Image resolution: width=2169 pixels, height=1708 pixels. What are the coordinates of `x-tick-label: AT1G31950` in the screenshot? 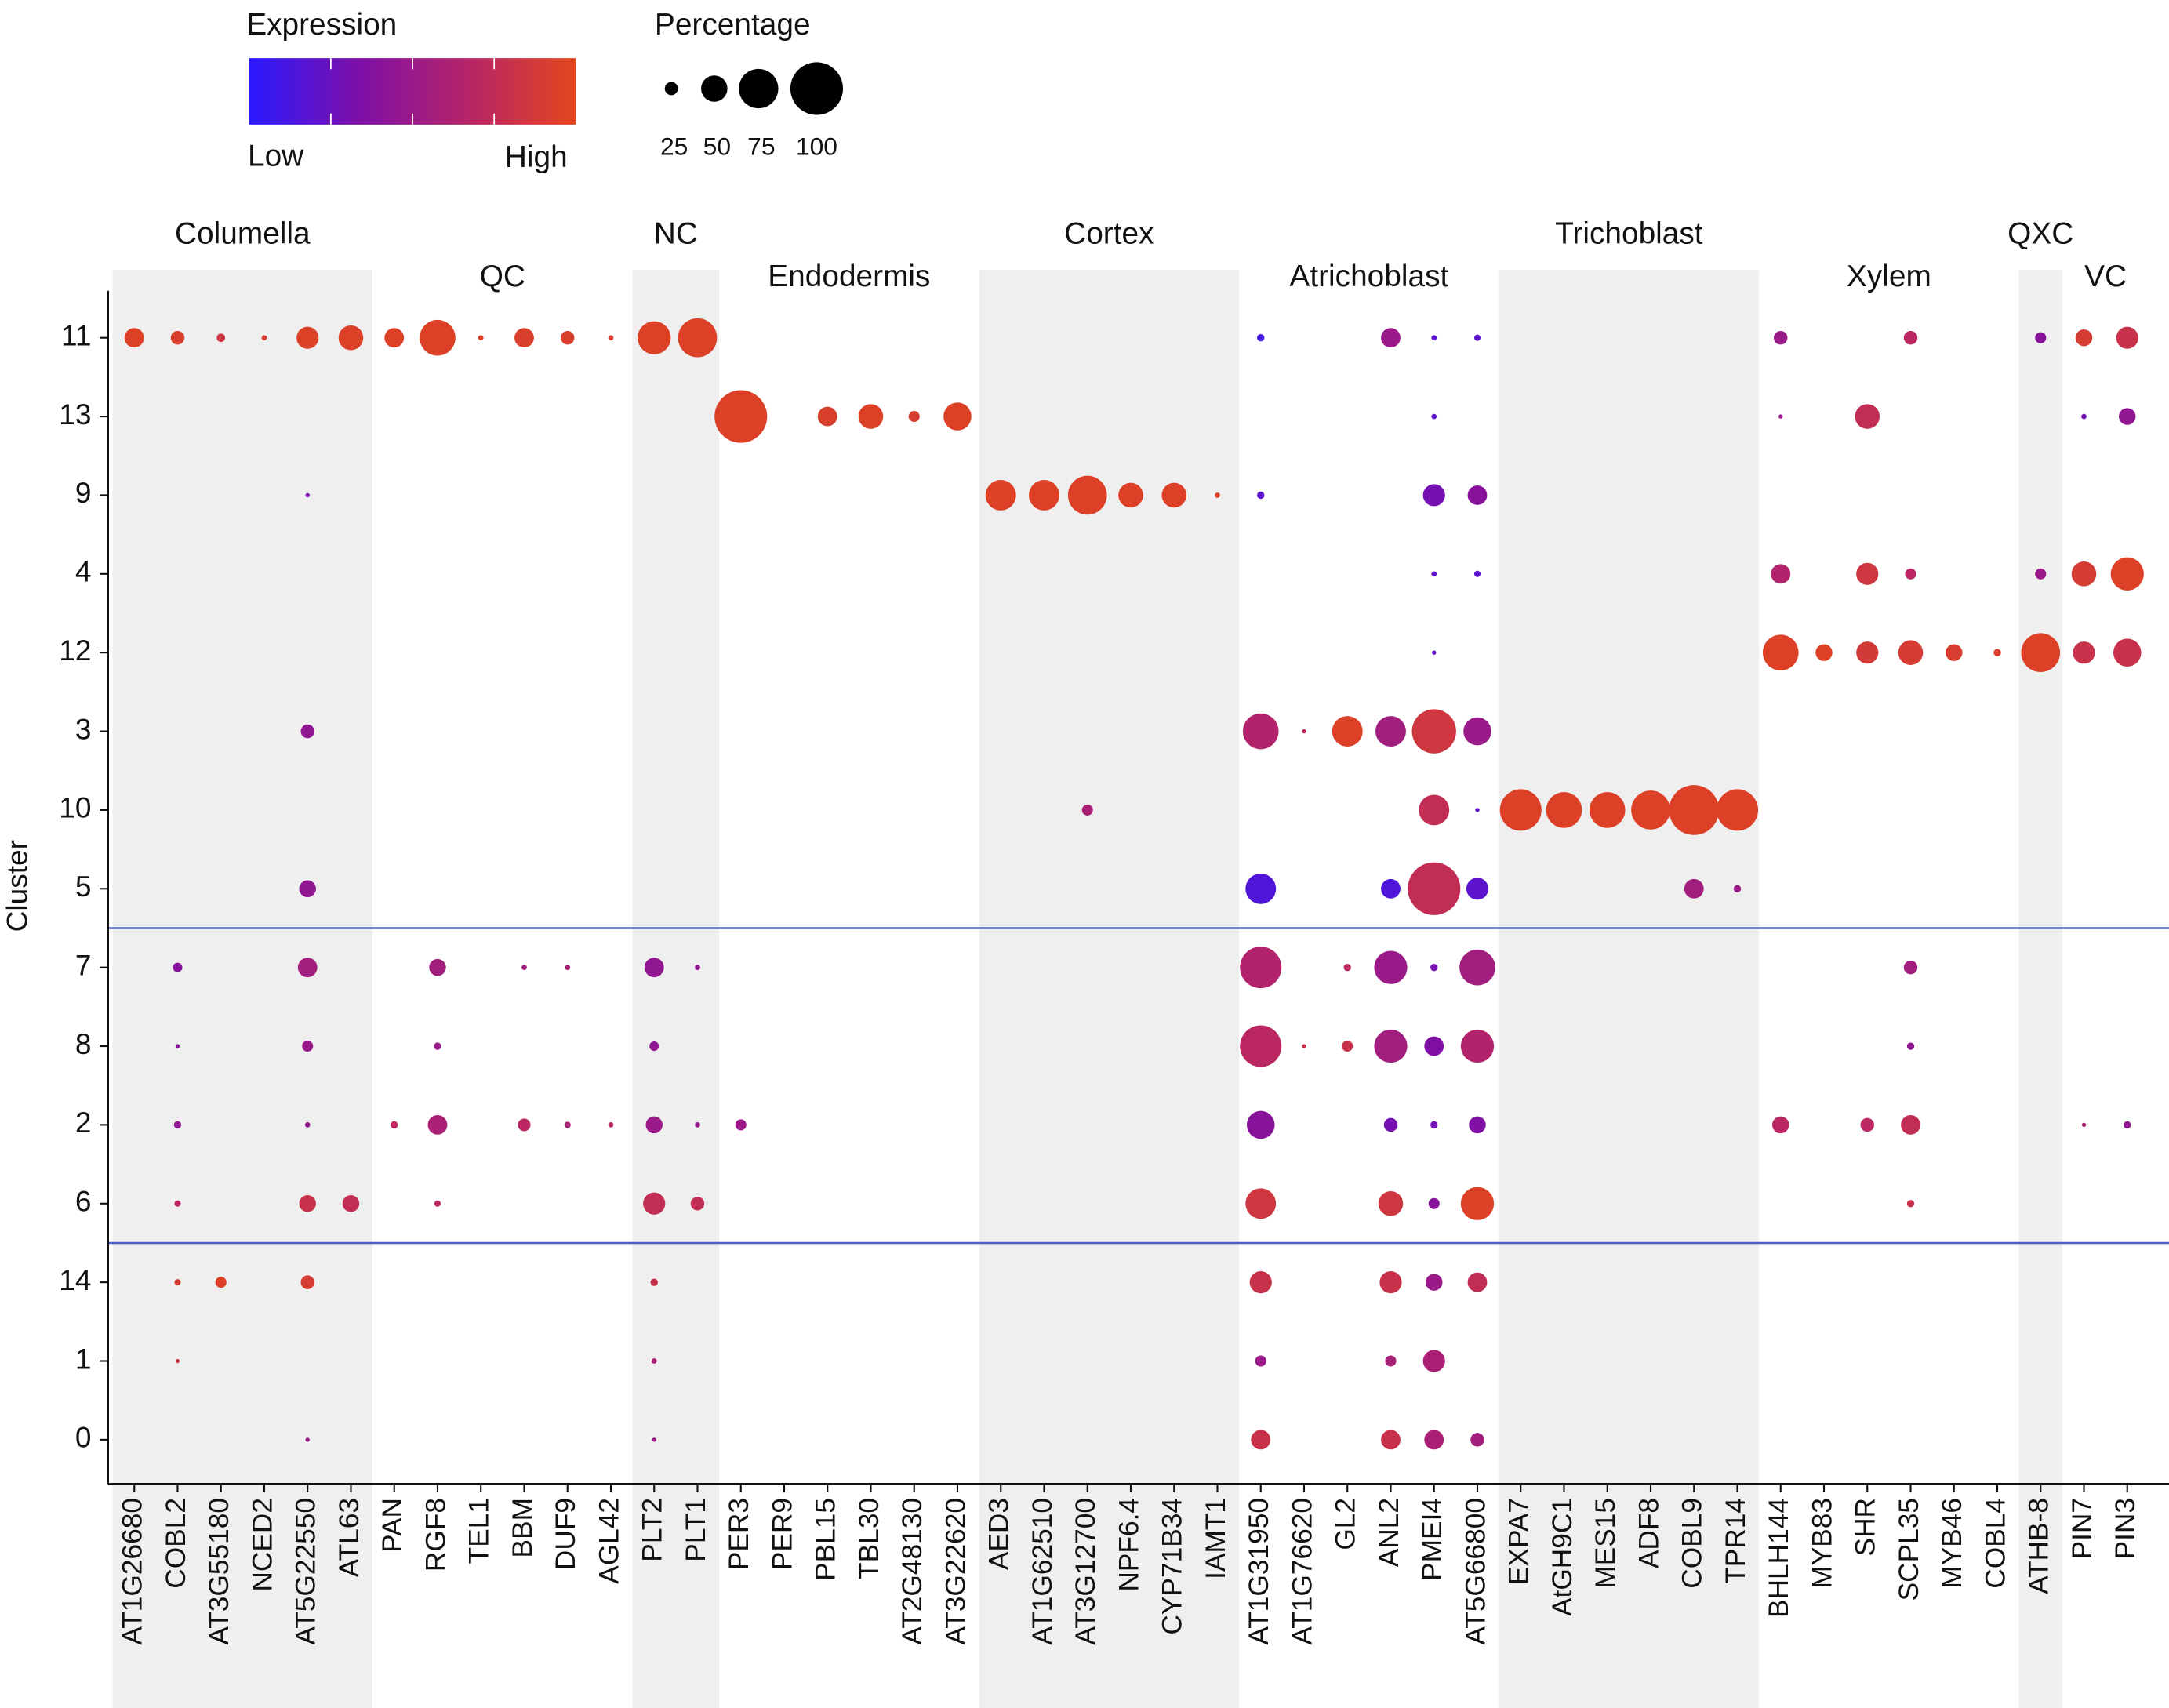 It's located at (1259, 1571).